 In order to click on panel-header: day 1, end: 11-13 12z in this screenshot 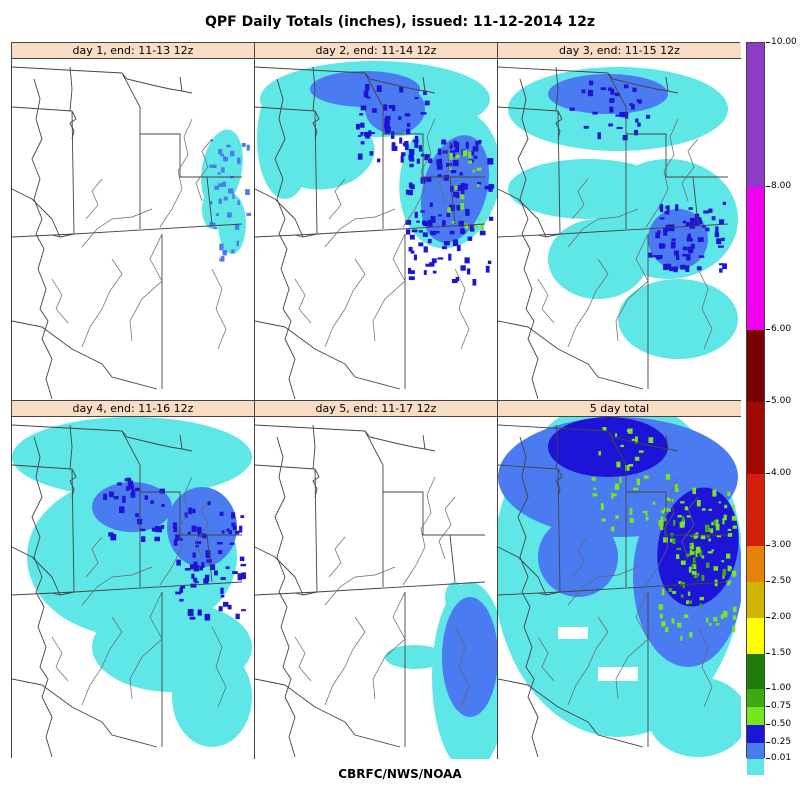, I will do `click(133, 51)`.